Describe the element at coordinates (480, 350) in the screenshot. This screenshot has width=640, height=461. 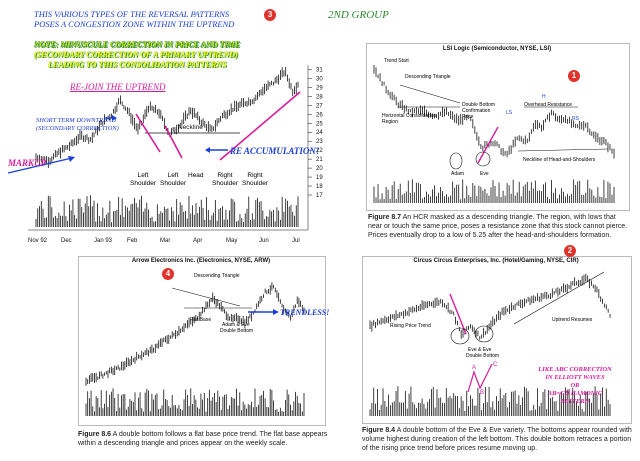
I see `fig84-eve-1: Eve & Eve` at that location.